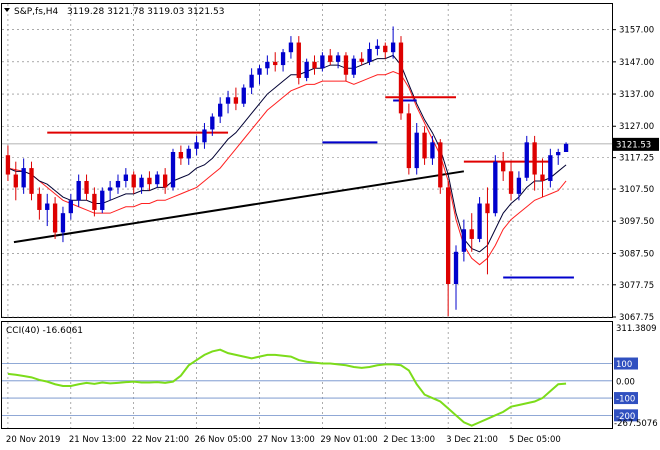 The height and width of the screenshot is (450, 660). Describe the element at coordinates (636, 31) in the screenshot. I see `y-tick-label: 3157.00` at that location.